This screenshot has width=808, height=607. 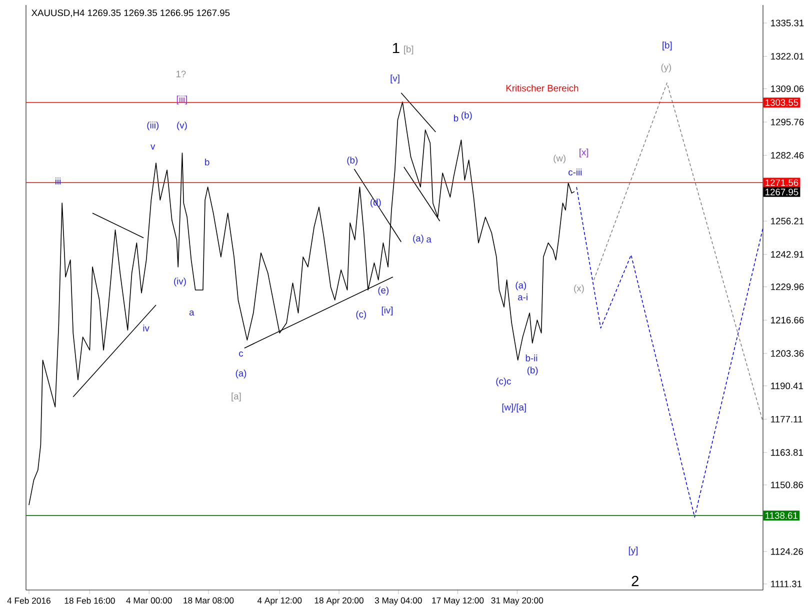 I want to click on y-tick-label: 1282.46, so click(x=787, y=155).